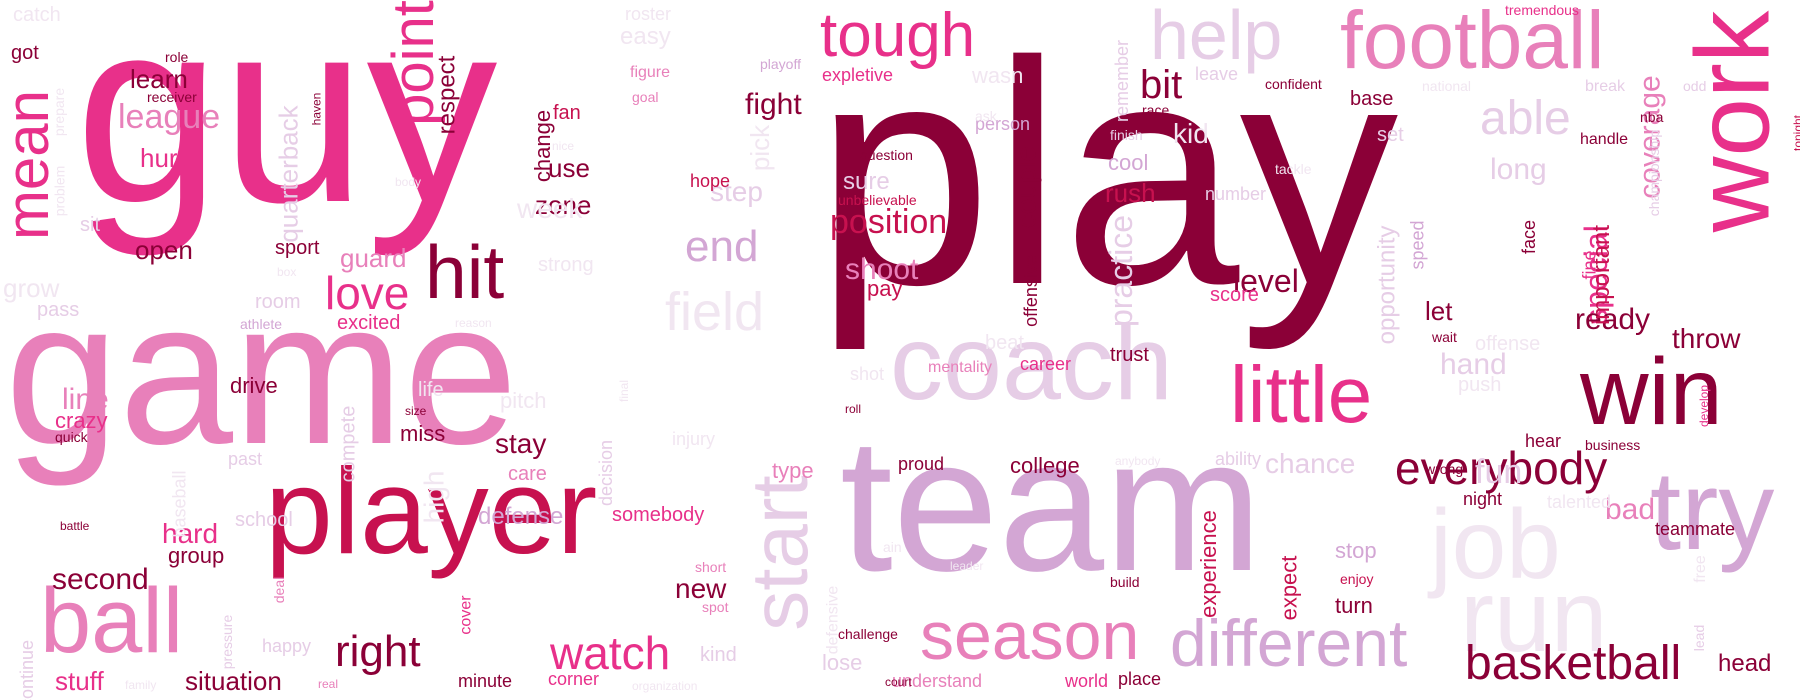 The image size is (1800, 700). Describe the element at coordinates (1137, 461) in the screenshot. I see `word-anybody: anybody` at that location.